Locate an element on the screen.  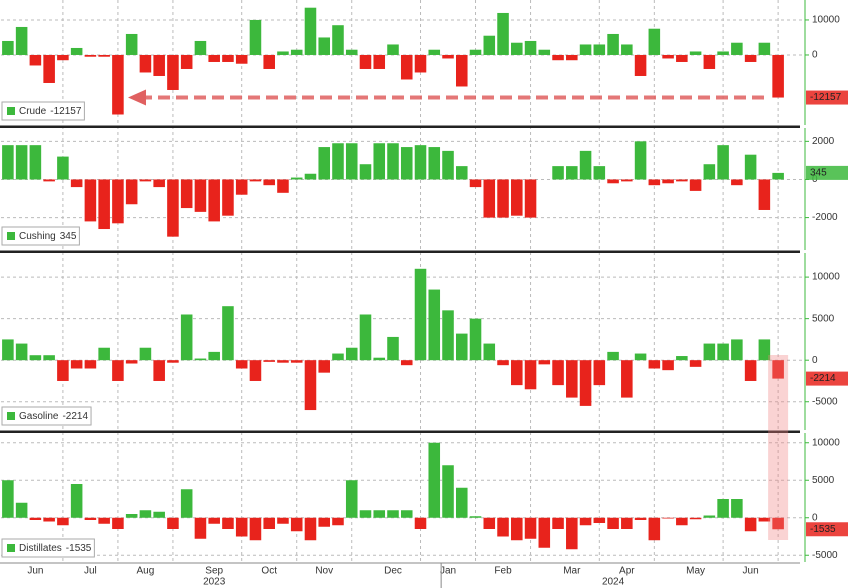
year-label: 2024 is located at coordinates (613, 582).